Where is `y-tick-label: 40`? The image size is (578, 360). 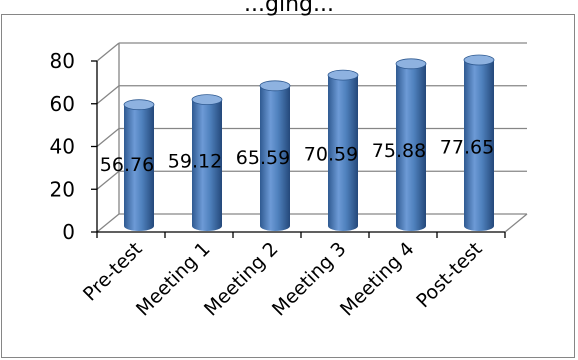
y-tick-label: 40 is located at coordinates (62, 147).